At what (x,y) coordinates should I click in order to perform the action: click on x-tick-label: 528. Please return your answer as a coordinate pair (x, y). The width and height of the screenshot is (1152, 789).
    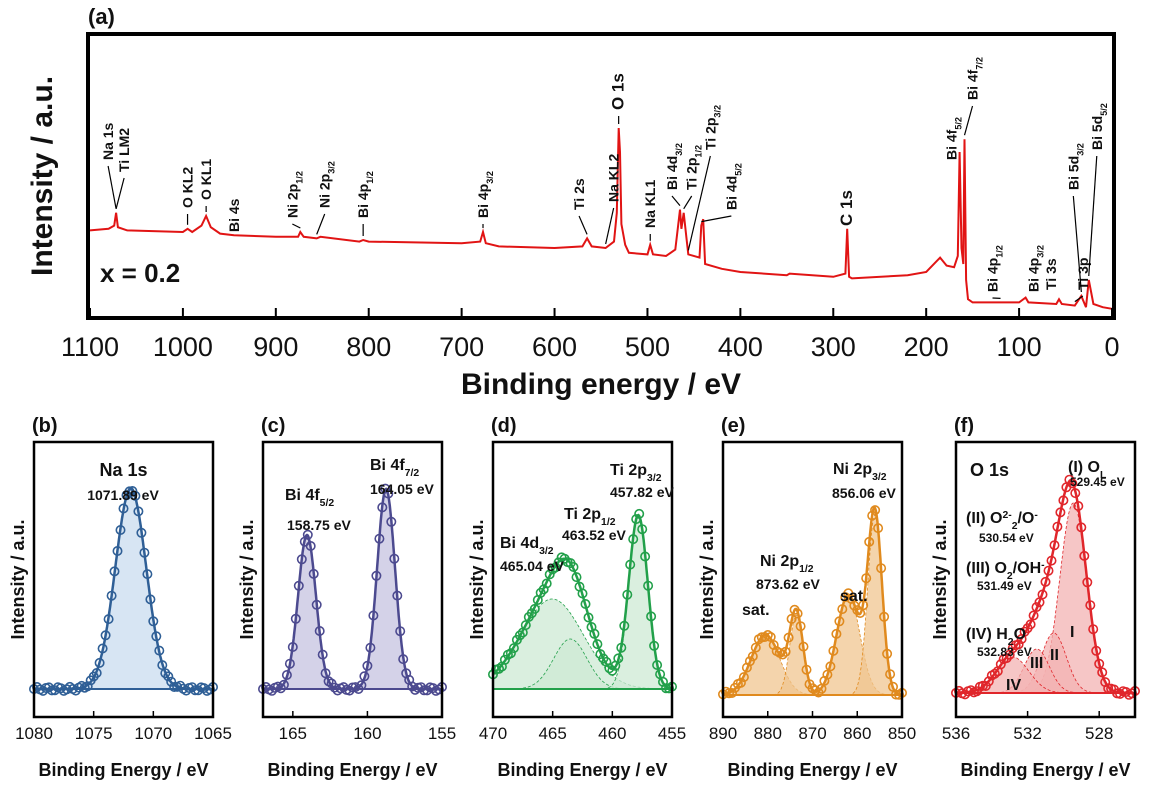
    Looking at the image, I should click on (1099, 733).